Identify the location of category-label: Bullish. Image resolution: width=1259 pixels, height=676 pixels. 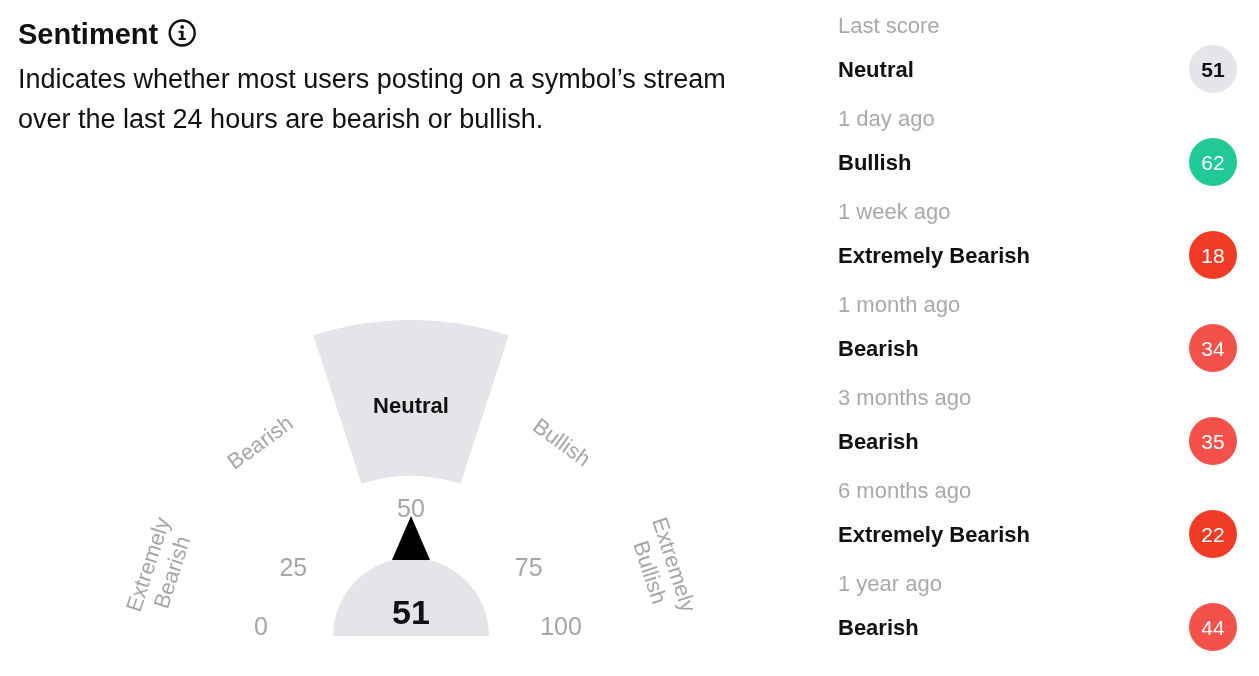
(875, 162).